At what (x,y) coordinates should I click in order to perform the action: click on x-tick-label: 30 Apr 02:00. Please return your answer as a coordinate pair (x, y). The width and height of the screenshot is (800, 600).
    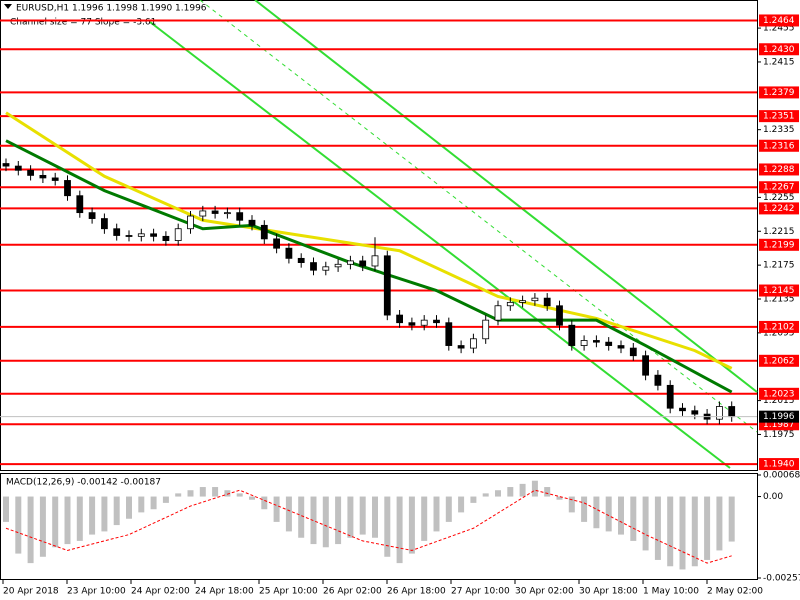
    Looking at the image, I should click on (544, 592).